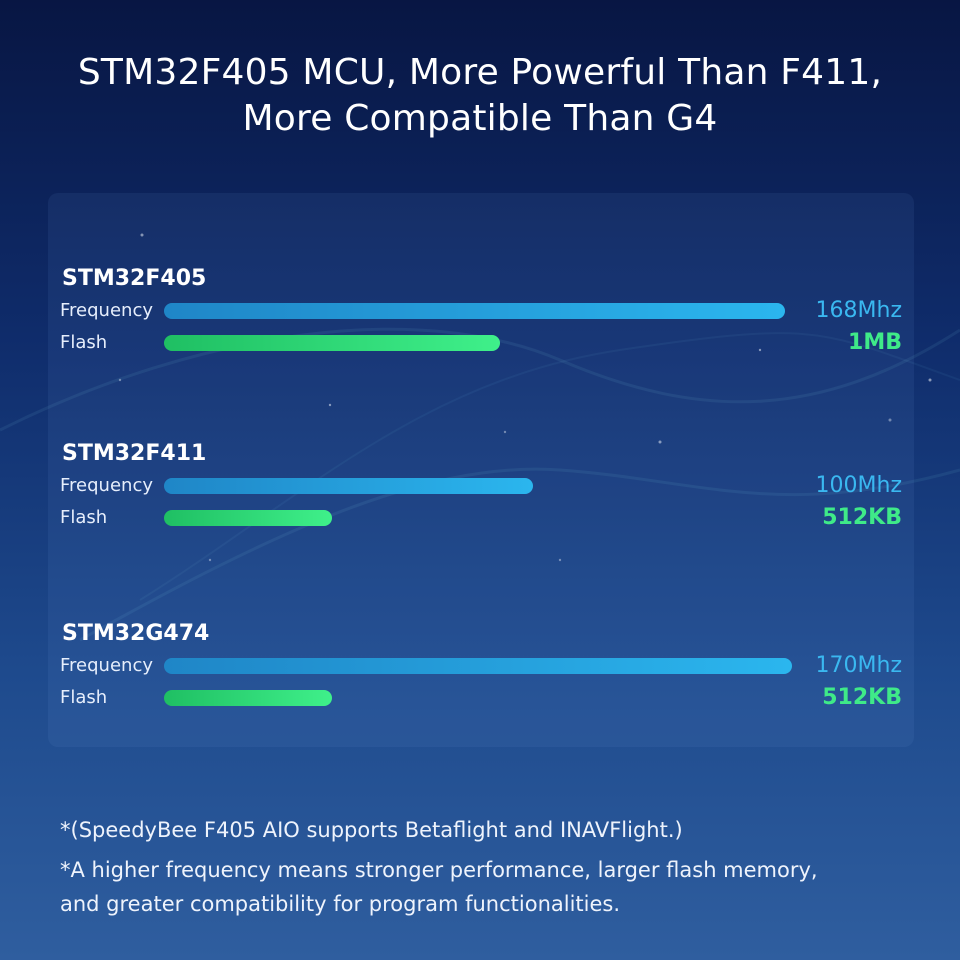 The width and height of the screenshot is (960, 960). Describe the element at coordinates (480, 72) in the screenshot. I see `title-line-1: STM32F405 MCU, More Powerful Than F411,` at that location.